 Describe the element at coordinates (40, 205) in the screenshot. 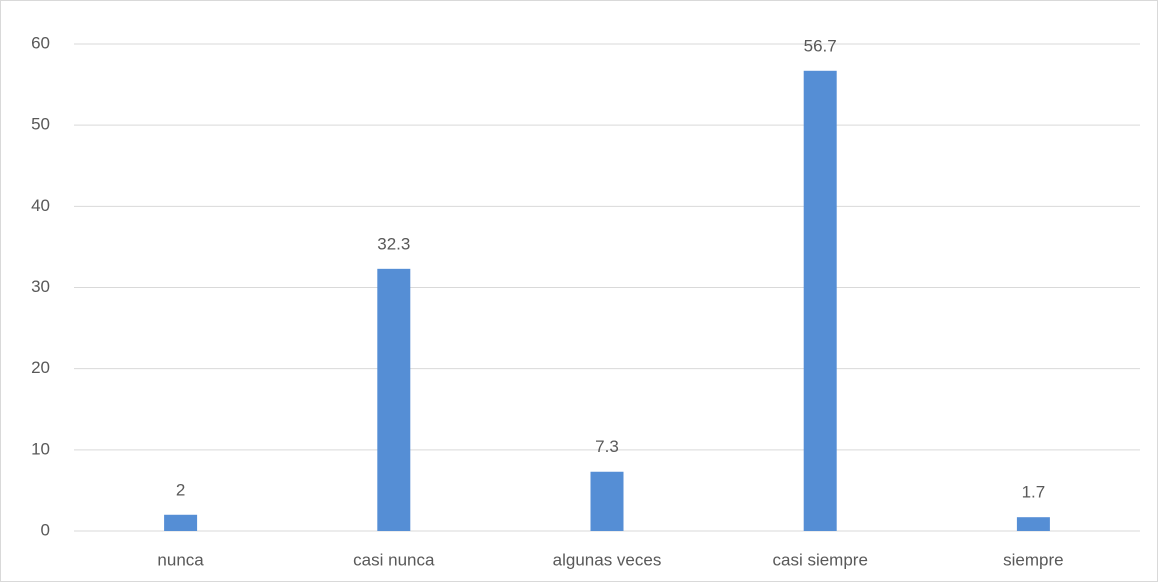

I see `y-tick-label: 40` at that location.